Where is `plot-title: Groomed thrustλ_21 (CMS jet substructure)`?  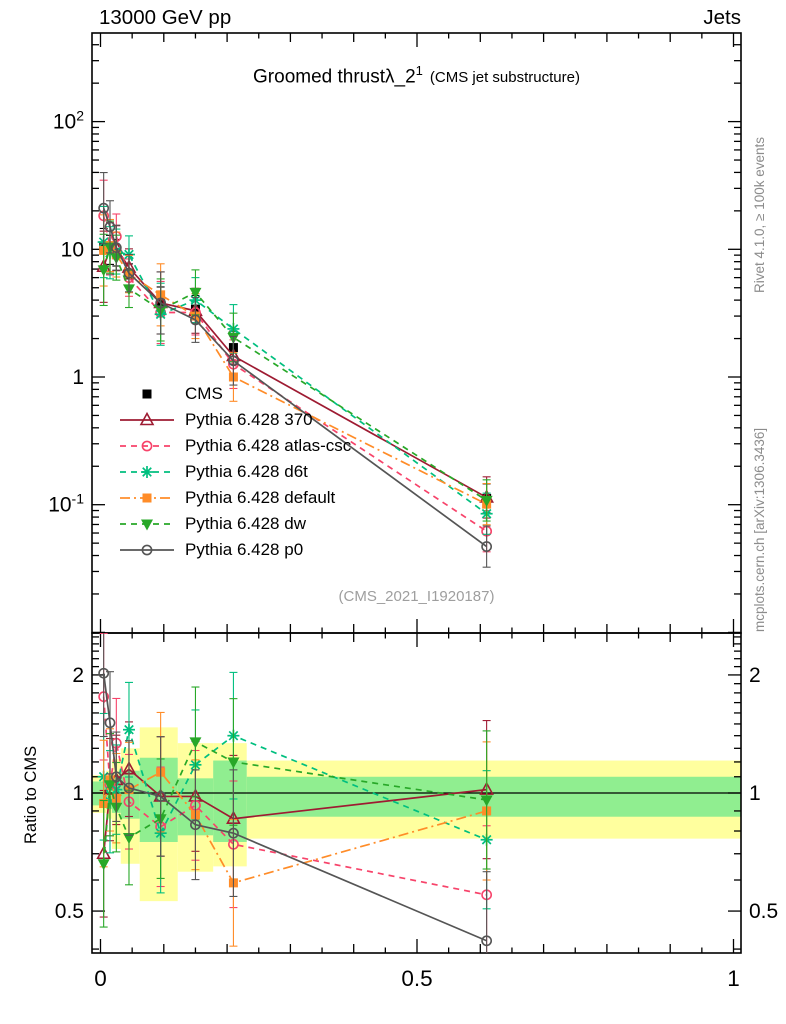 plot-title: Groomed thrustλ_21 (CMS jet substructure) is located at coordinates (416, 75).